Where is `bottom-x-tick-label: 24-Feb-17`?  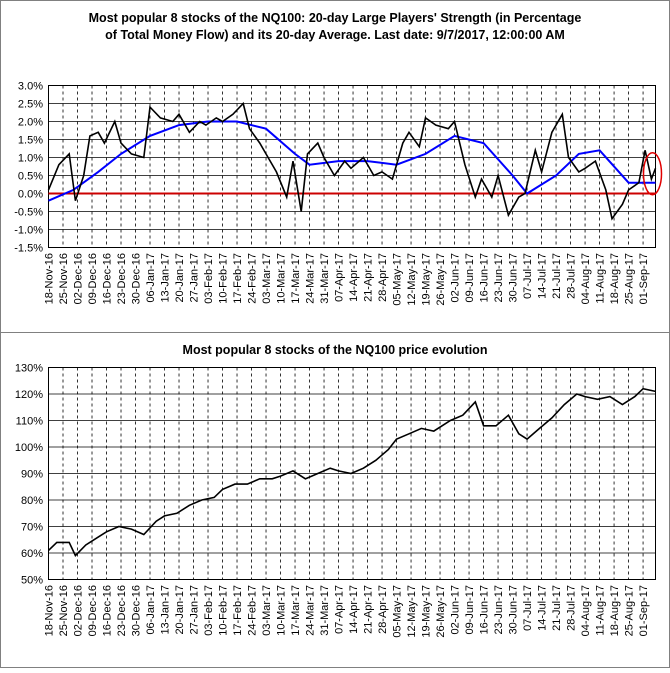 bottom-x-tick-label: 24-Feb-17 is located at coordinates (253, 610).